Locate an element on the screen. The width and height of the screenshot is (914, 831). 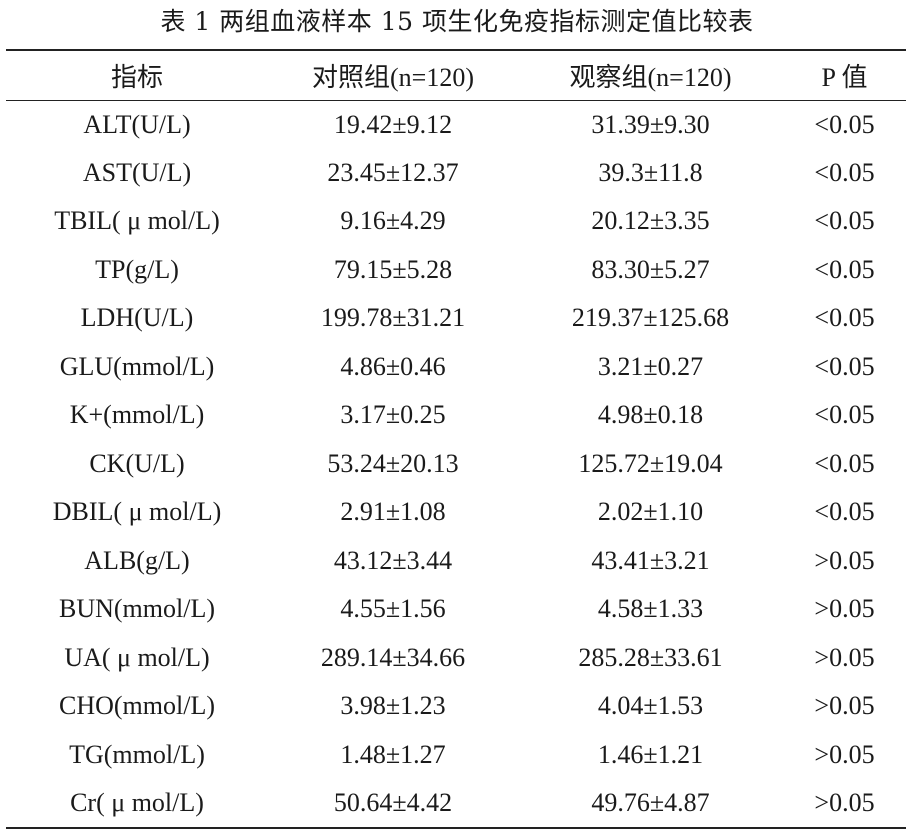
cell-indicator: CHO(mmol/L) is located at coordinates (137, 706).